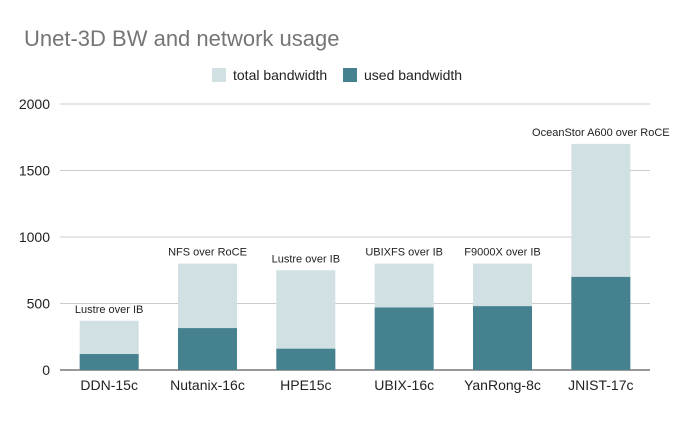  I want to click on x-tick-label: YanRong-8c, so click(502, 385).